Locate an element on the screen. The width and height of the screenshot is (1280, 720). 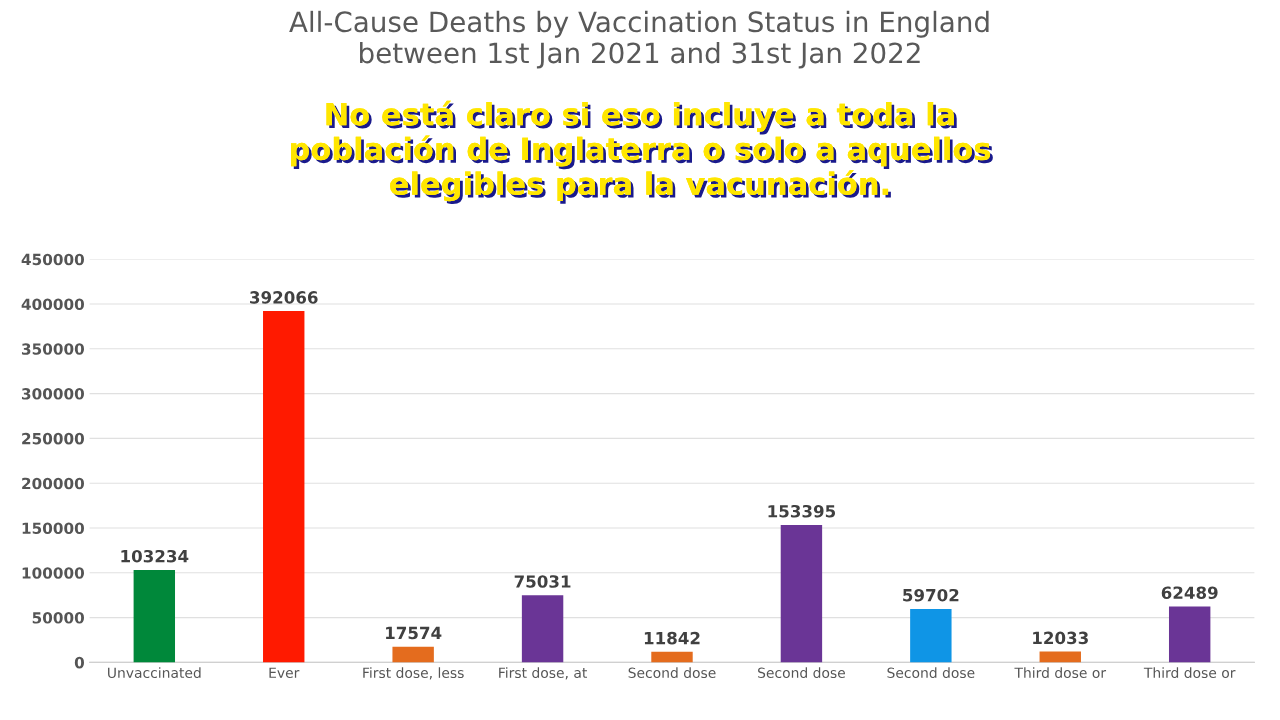
y-tick-label: 450000 is located at coordinates (53, 259).